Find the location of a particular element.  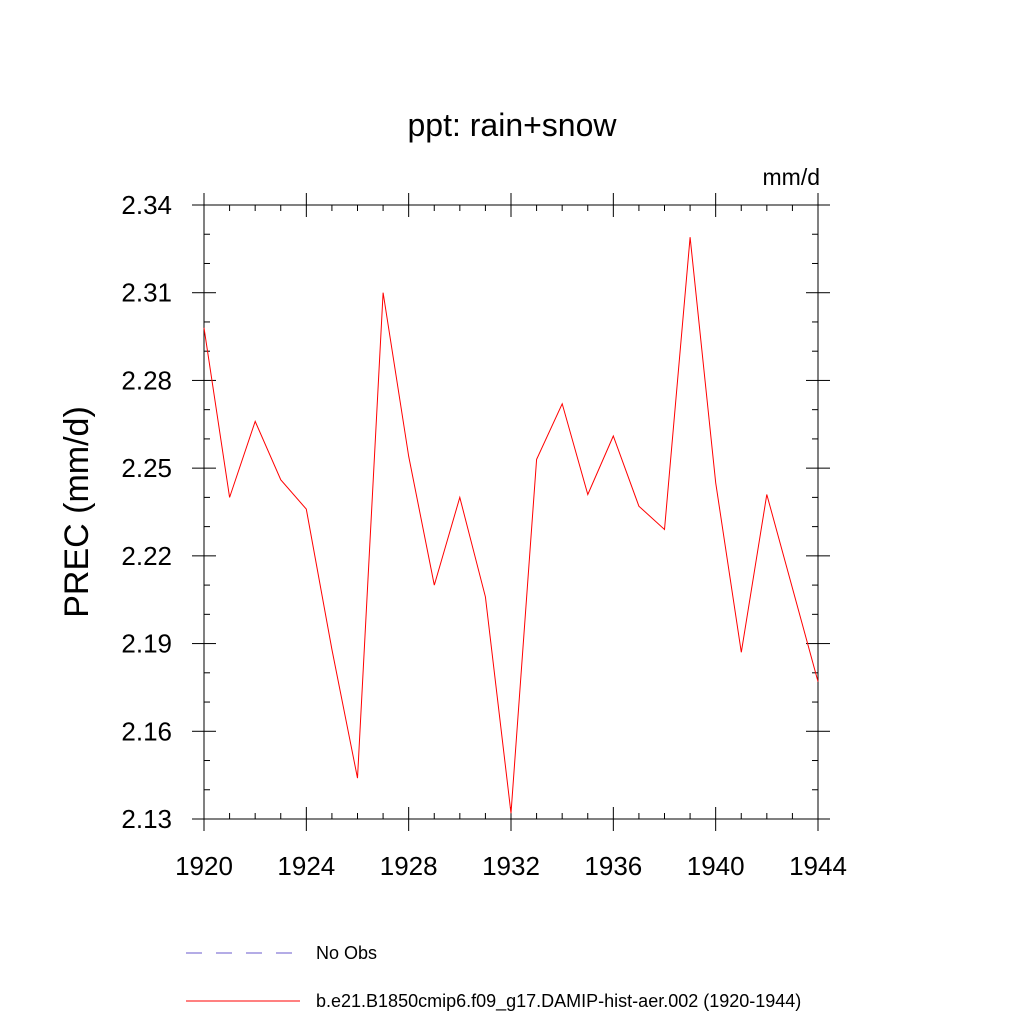

chart-title: ppt: rain+snow is located at coordinates (512, 125).